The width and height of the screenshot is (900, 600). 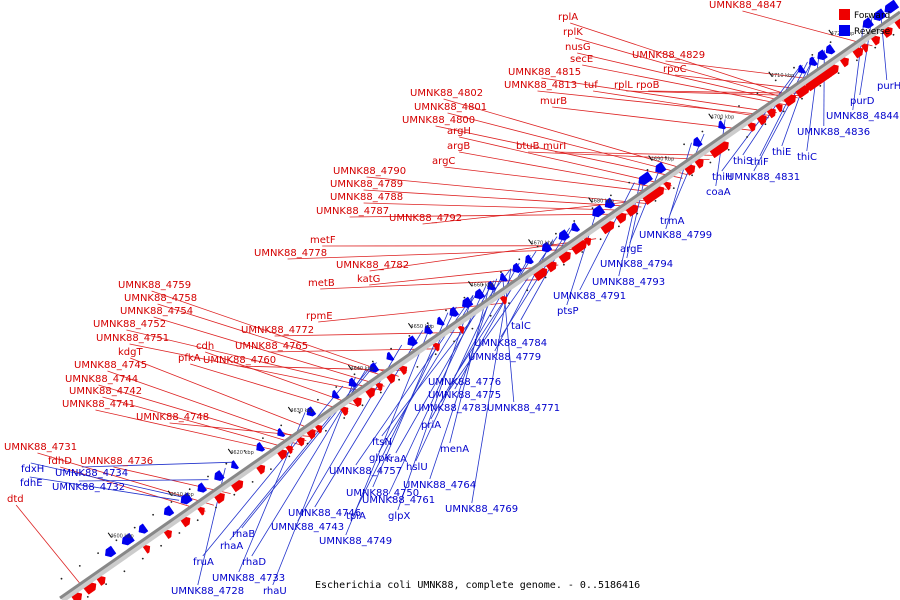 I want to click on reverse-gene-label: UMNK88_4771, so click(x=523, y=408).